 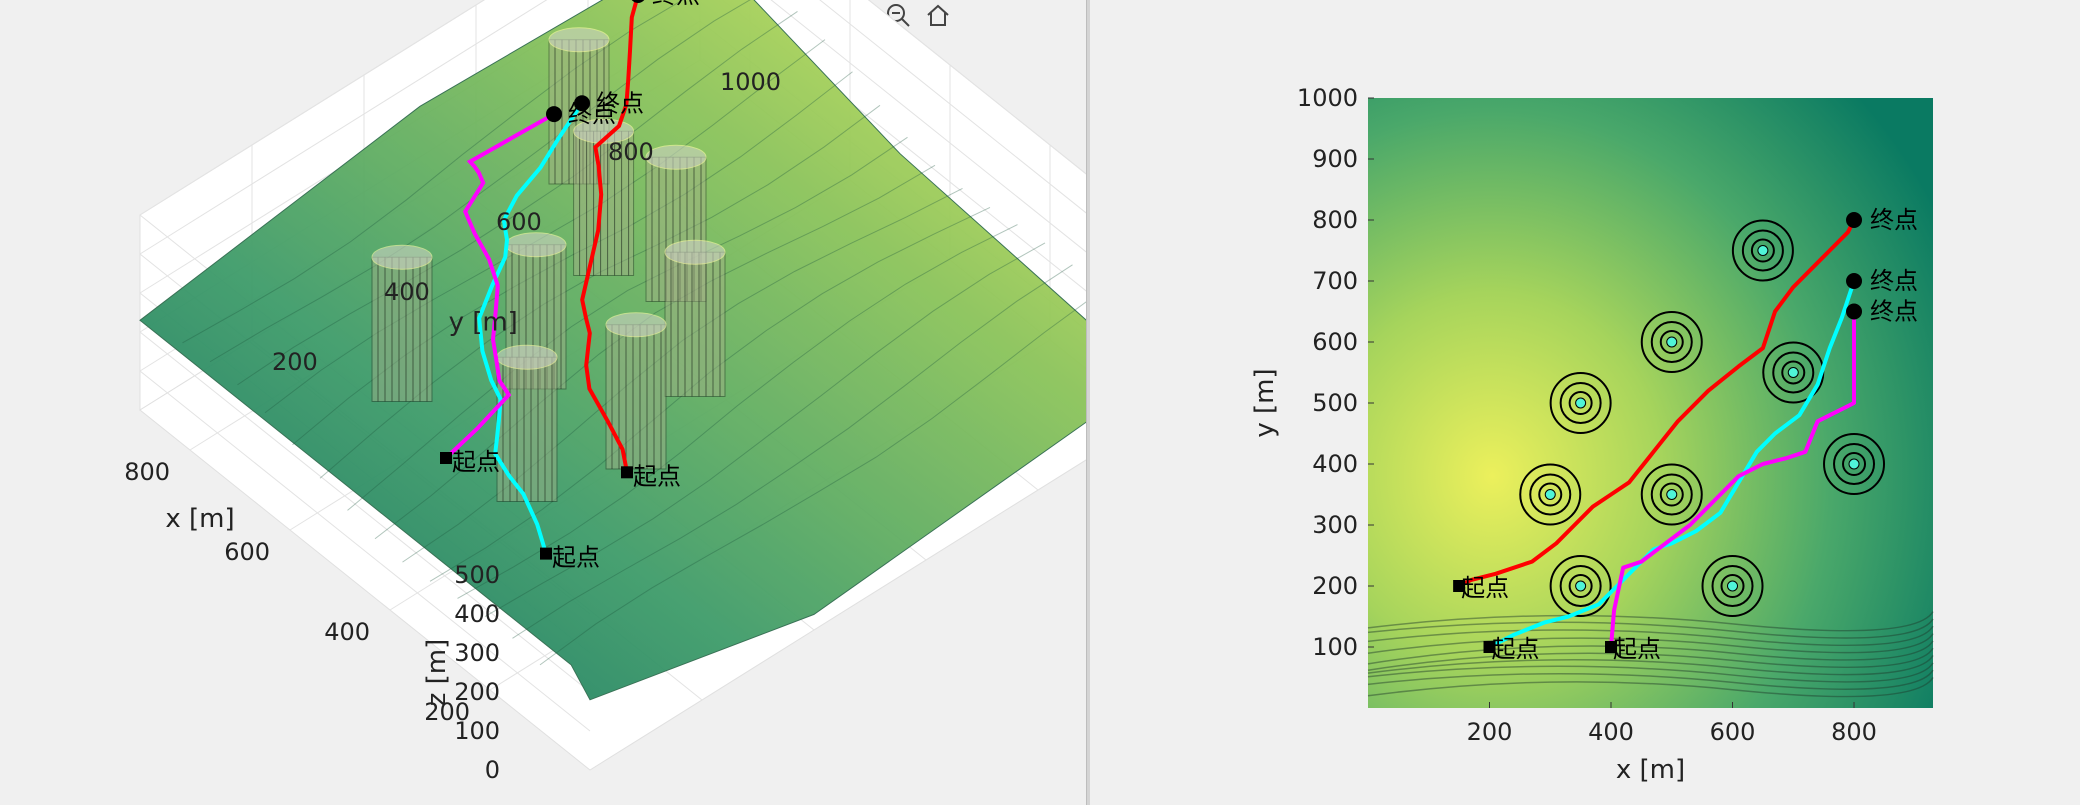 What do you see at coordinates (477, 731) in the screenshot?
I see `z-tick-label: 100` at bounding box center [477, 731].